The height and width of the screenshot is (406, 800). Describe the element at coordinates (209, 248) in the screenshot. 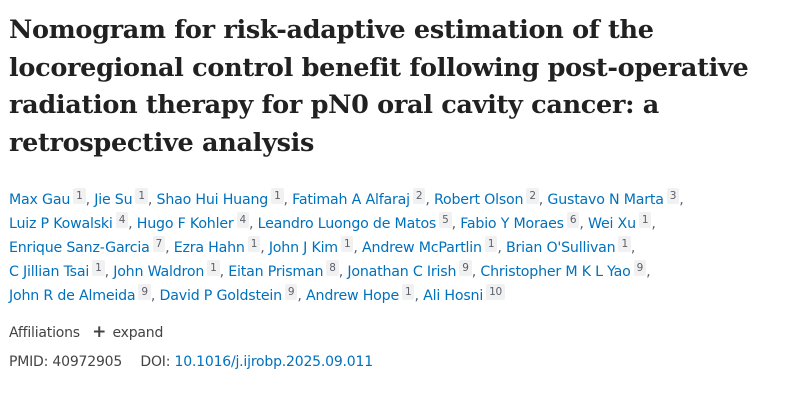

I see `author-link: Ezra Hahn` at that location.